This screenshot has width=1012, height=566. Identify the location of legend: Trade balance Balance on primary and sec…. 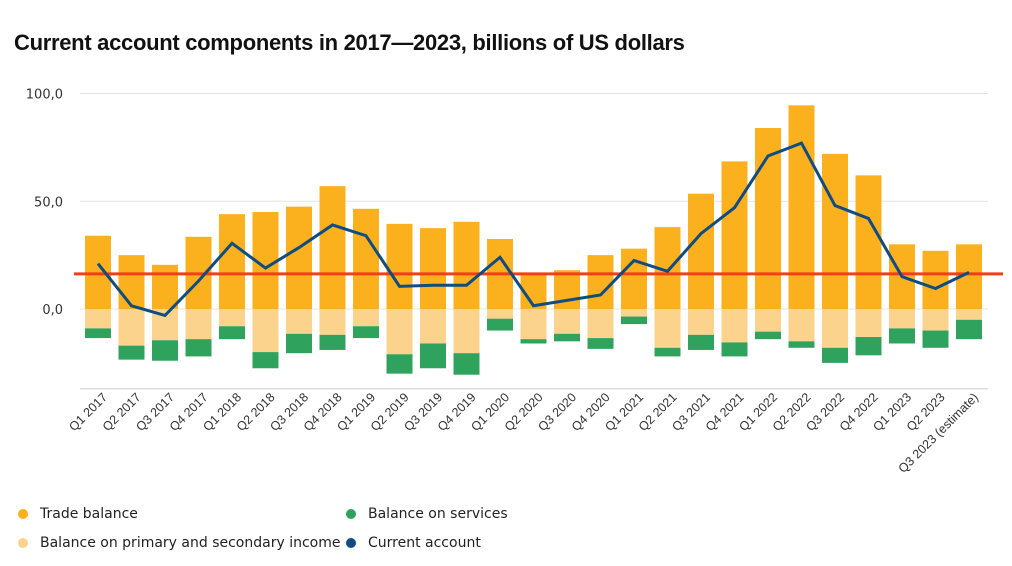
(298, 534).